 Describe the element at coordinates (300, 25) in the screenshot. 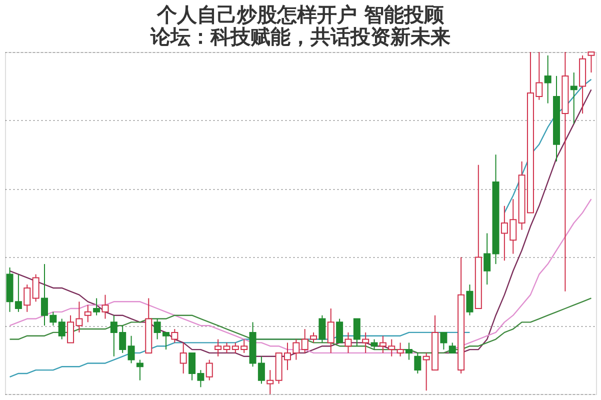

I see `chart-title: 个人自己炒股怎样开户 智能投顾论坛：科技赋能，共话投资新未来` at that location.